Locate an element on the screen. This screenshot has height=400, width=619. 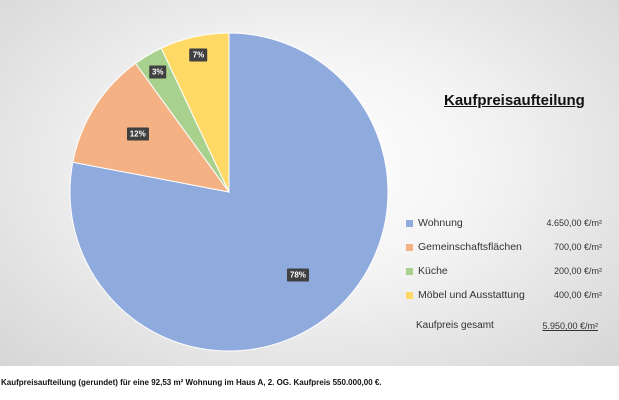
legend-value: 200,00 €/m² is located at coordinates (577, 271).